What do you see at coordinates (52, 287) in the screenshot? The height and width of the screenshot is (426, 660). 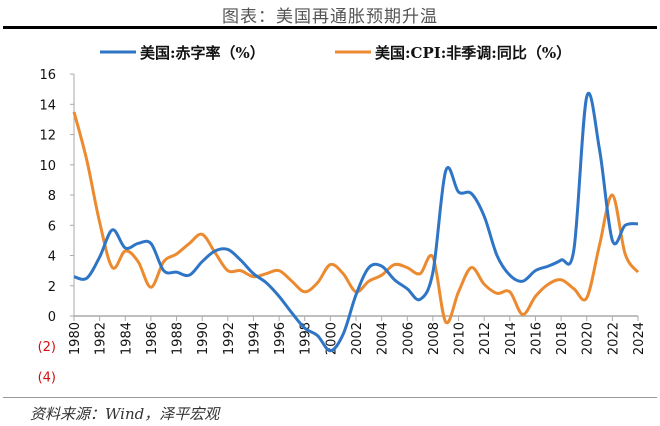 I see `y-tick-label: 2` at bounding box center [52, 287].